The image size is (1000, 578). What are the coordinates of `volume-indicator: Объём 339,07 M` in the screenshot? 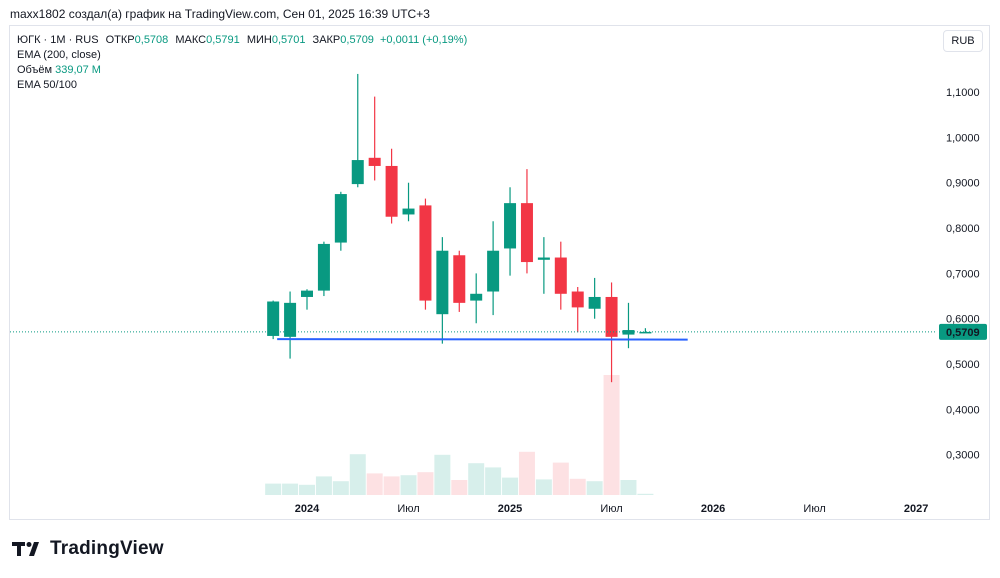 It's located at (242, 70).